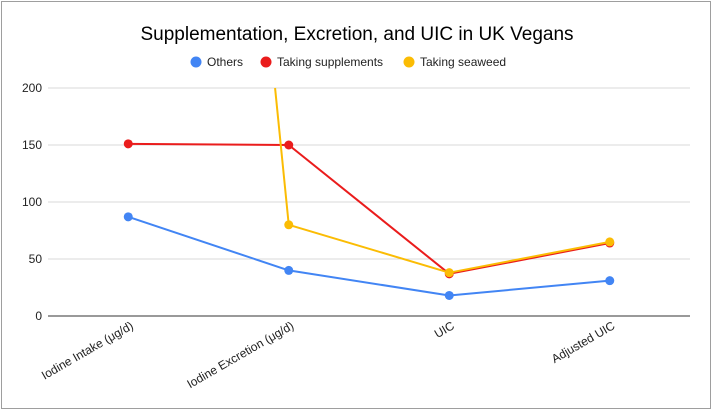 The height and width of the screenshot is (412, 714). I want to click on y-tick-label: 100, so click(32, 202).